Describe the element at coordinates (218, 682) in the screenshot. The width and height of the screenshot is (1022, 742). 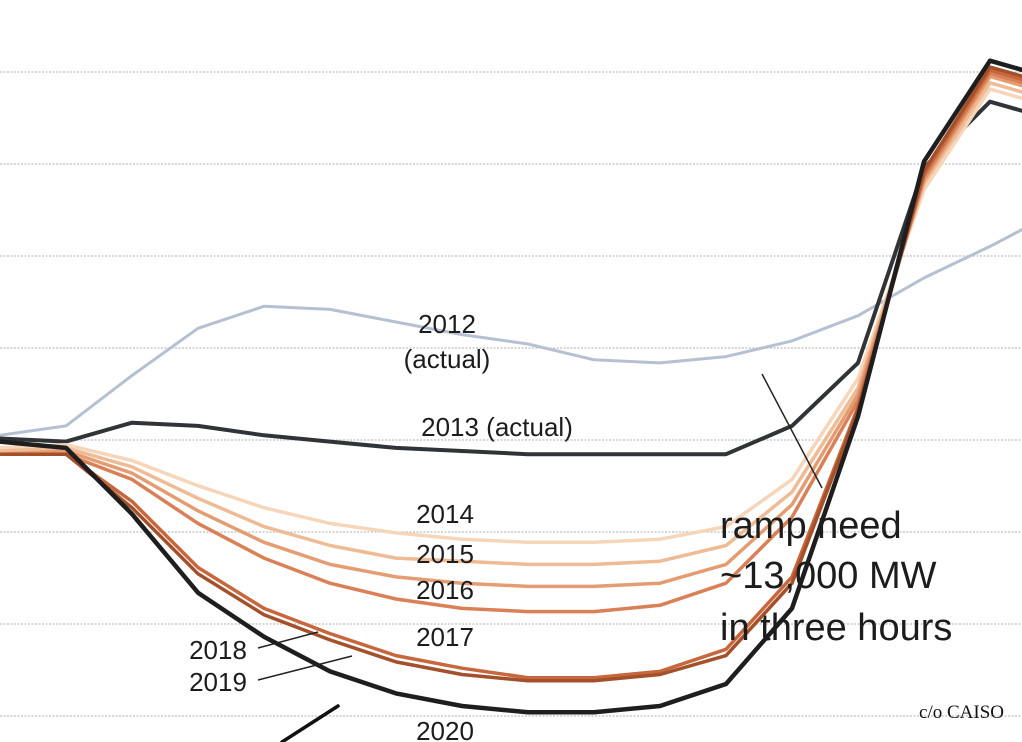
I see `label-2019: 2019` at that location.